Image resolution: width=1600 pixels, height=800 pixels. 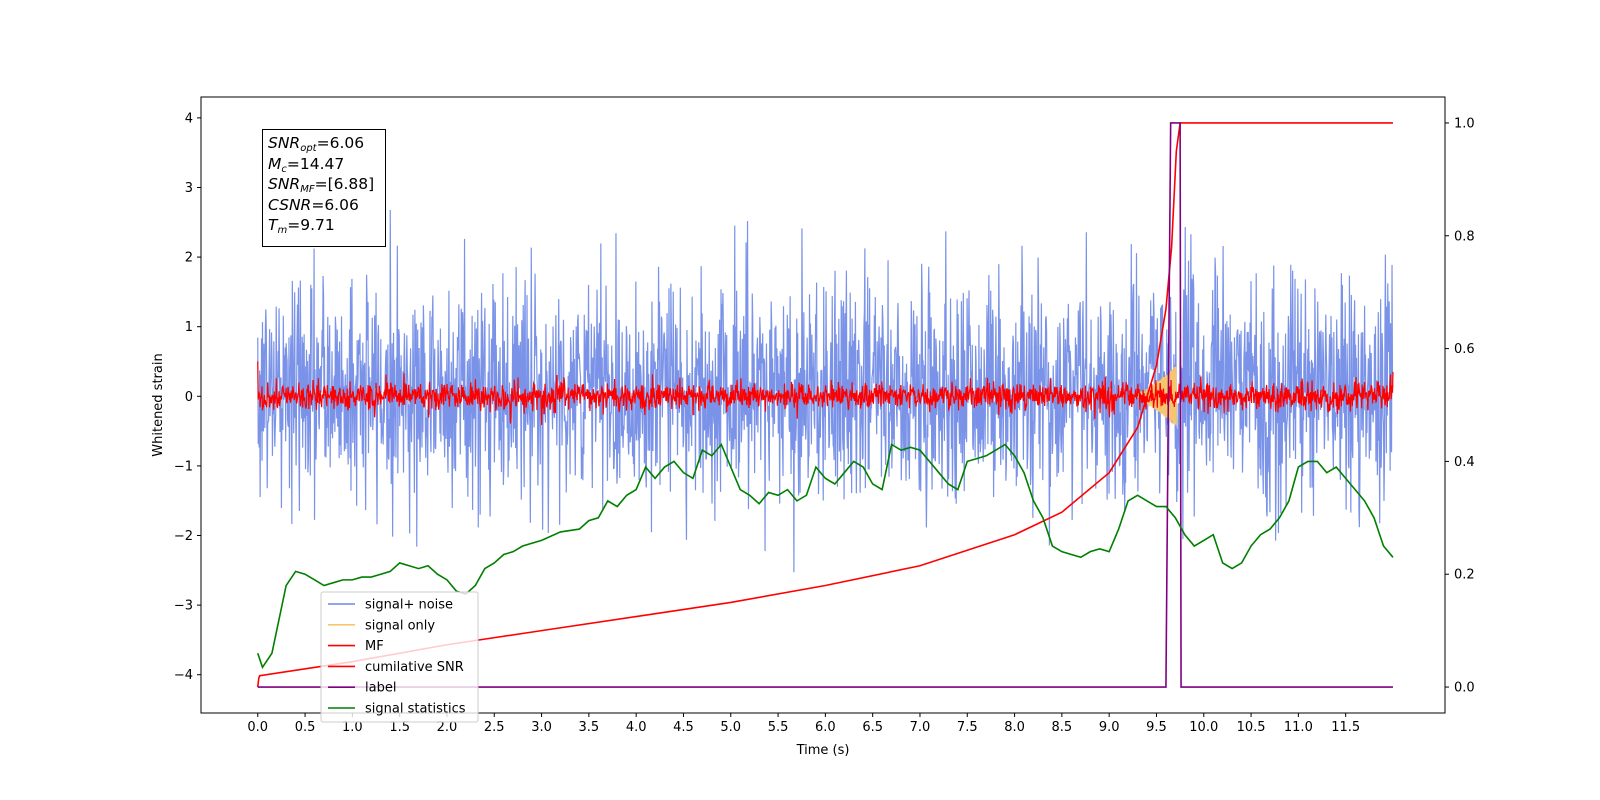 What do you see at coordinates (1345, 727) in the screenshot?
I see `x-tick-label: 11.5` at bounding box center [1345, 727].